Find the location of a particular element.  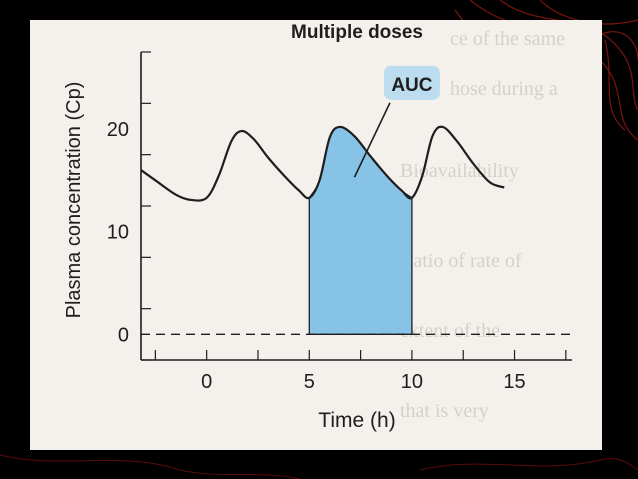

background-textbook-text: ce of the same is located at coordinates (507, 39).